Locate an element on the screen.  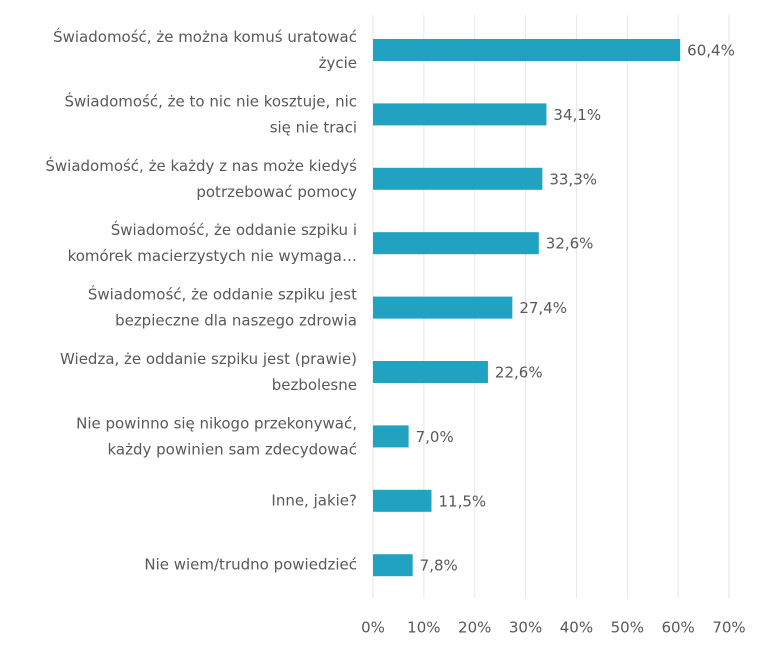
value-label: 7,8% is located at coordinates (439, 566).